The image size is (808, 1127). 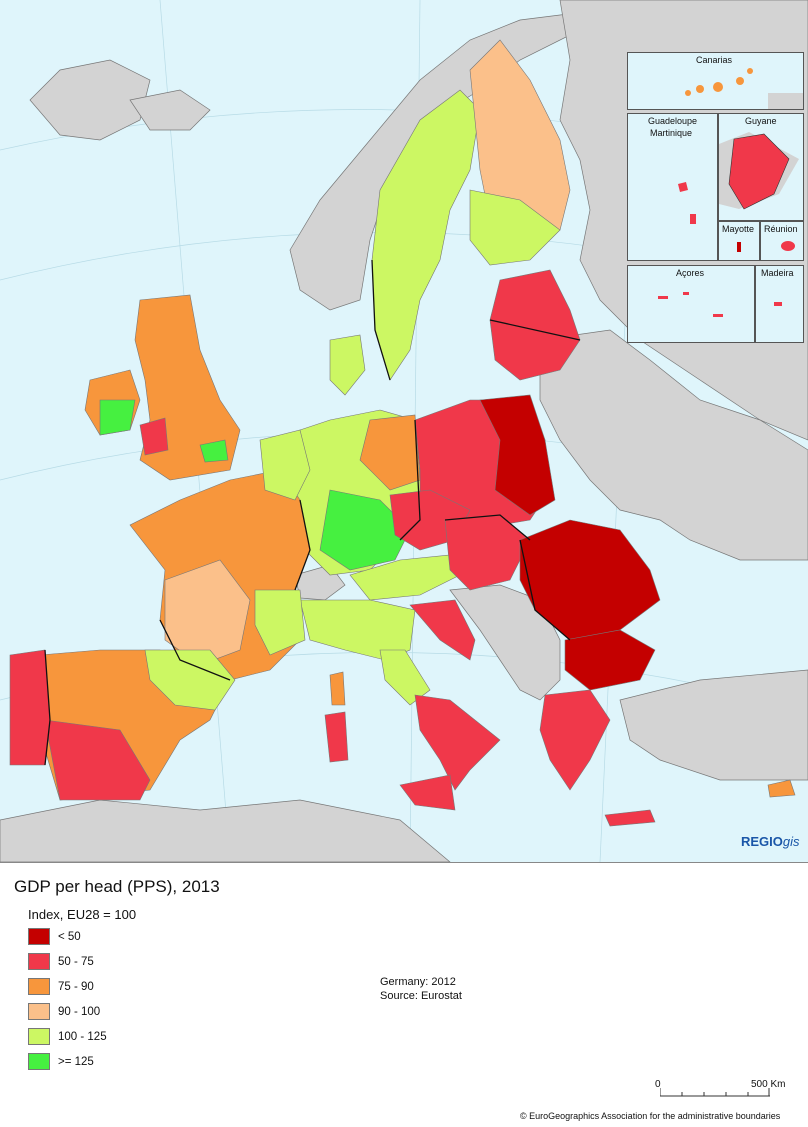 I want to click on legend-label: 50 - 75, so click(x=76, y=961).